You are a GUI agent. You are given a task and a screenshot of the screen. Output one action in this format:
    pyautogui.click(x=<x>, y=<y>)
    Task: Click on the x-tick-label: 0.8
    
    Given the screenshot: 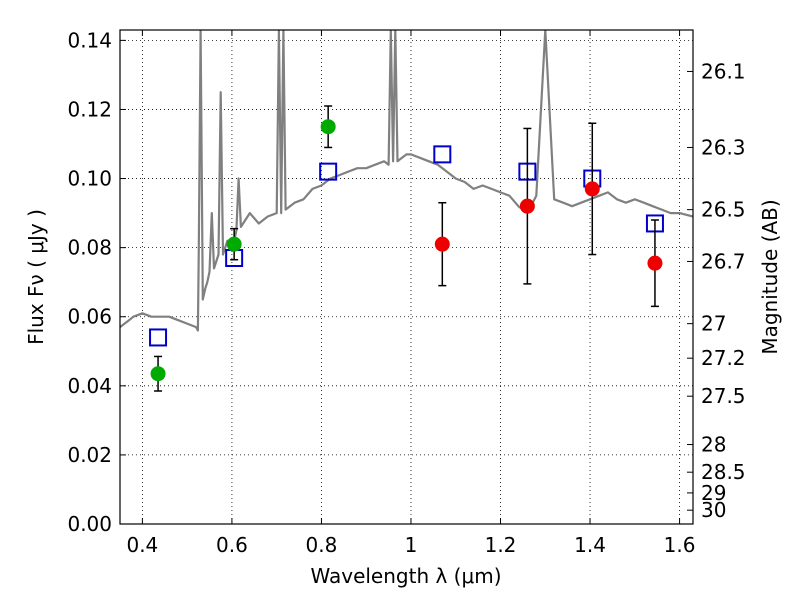 What is the action you would take?
    pyautogui.click(x=322, y=545)
    